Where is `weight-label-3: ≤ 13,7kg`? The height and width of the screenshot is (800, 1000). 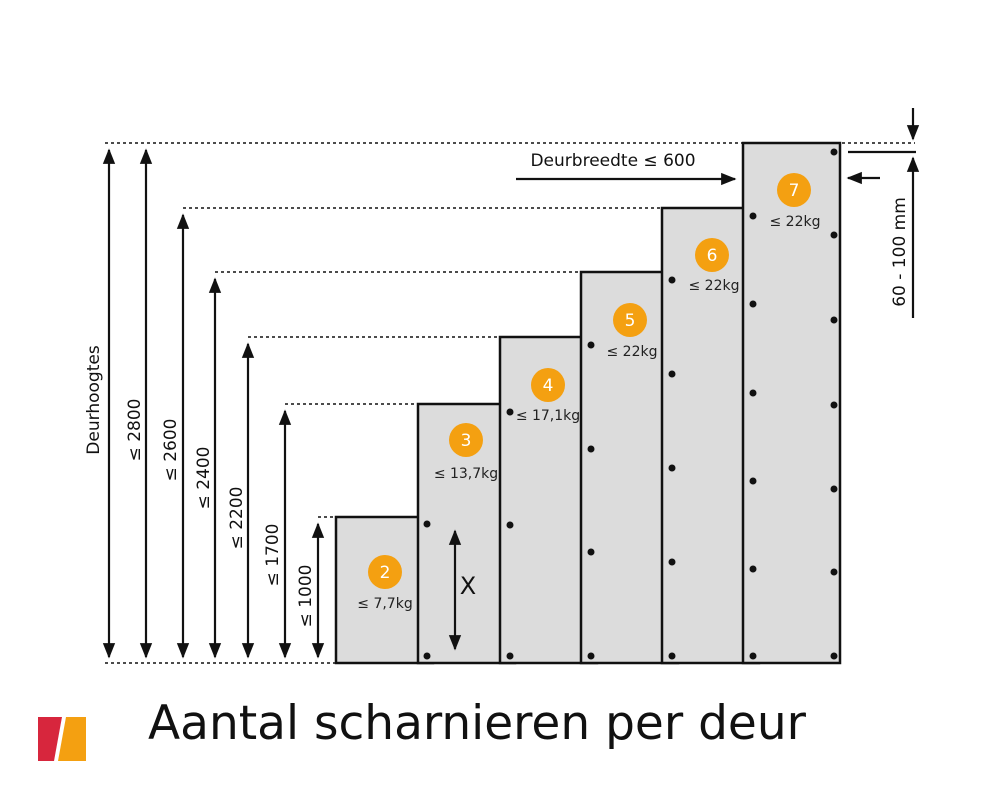
weight-label-3: ≤ 13,7kg is located at coordinates (466, 474).